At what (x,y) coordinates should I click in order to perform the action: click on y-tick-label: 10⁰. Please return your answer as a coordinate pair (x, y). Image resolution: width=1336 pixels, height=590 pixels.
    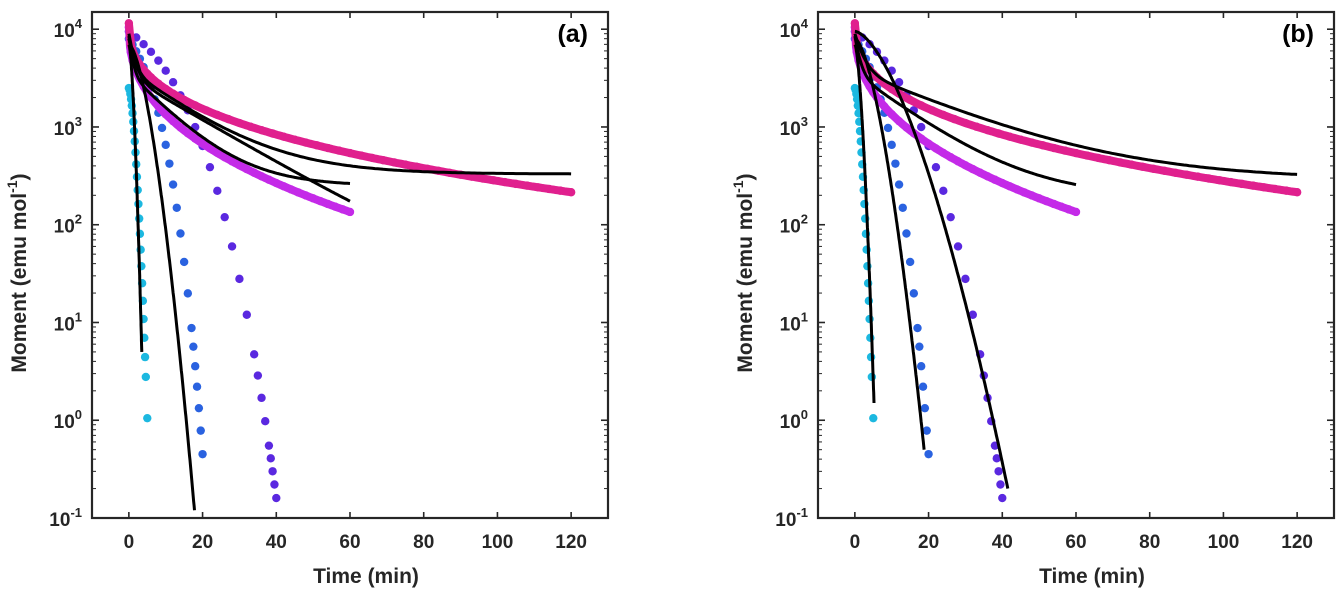
    Looking at the image, I should click on (68, 420).